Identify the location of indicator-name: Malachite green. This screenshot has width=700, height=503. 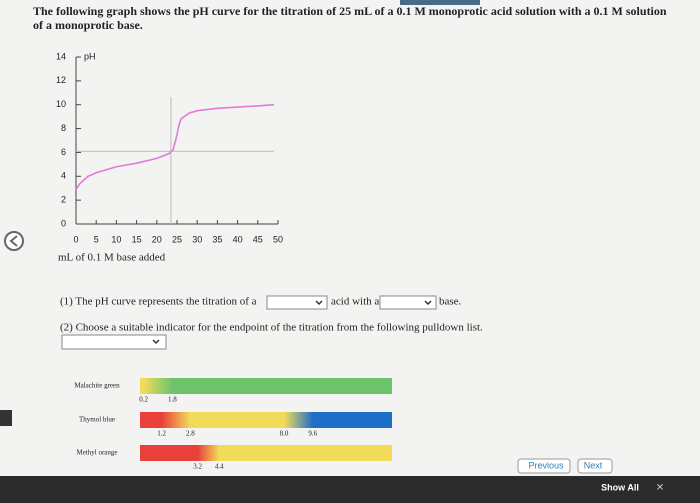
(97, 386).